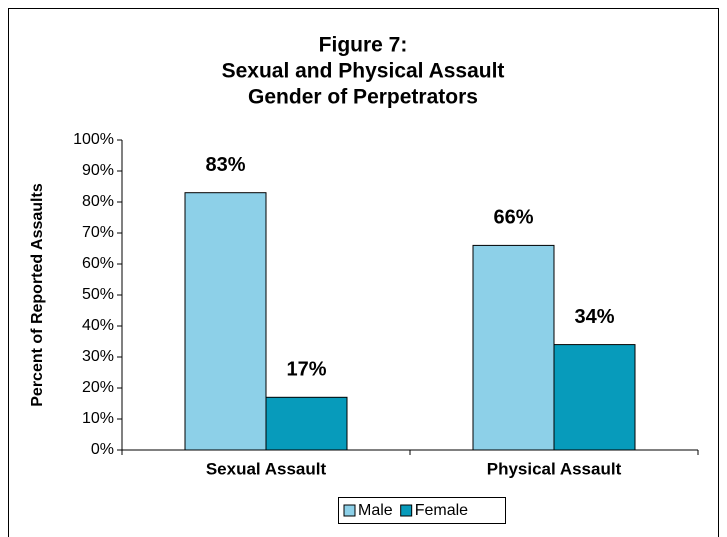 The width and height of the screenshot is (727, 537). What do you see at coordinates (266, 468) in the screenshot?
I see `x-tick-label: Sexual Assault` at bounding box center [266, 468].